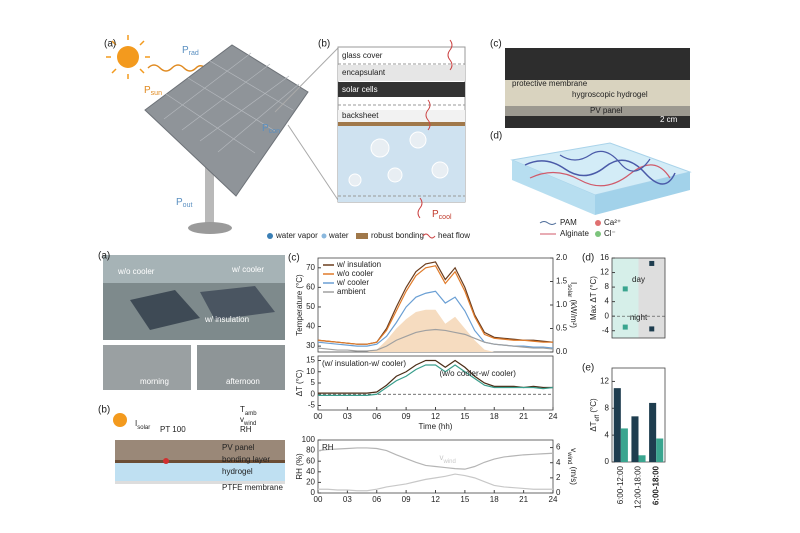 This screenshot has width=800, height=533. Describe the element at coordinates (364, 72) in the screenshot. I see `layer-label: encapsulant` at that location.